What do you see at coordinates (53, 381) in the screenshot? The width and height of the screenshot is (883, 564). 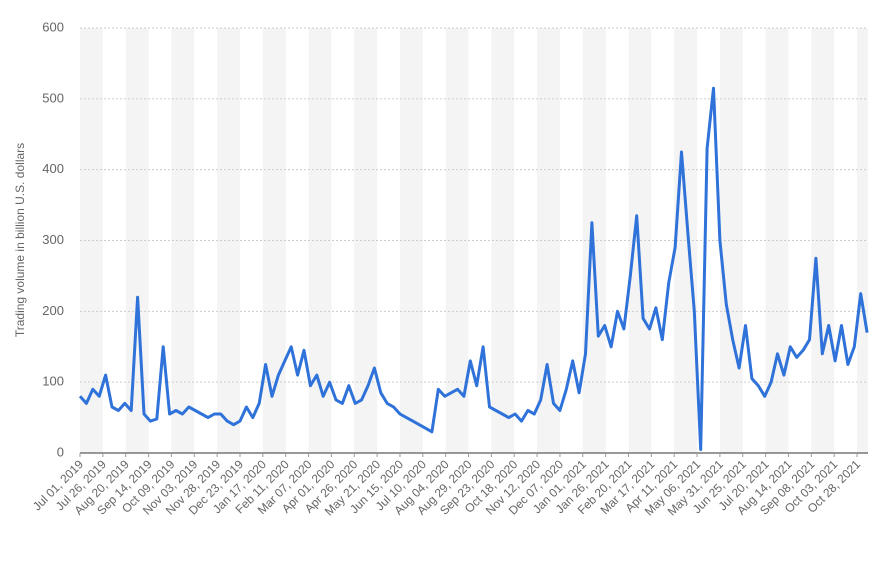 I see `y-tick-label: 100` at bounding box center [53, 381].